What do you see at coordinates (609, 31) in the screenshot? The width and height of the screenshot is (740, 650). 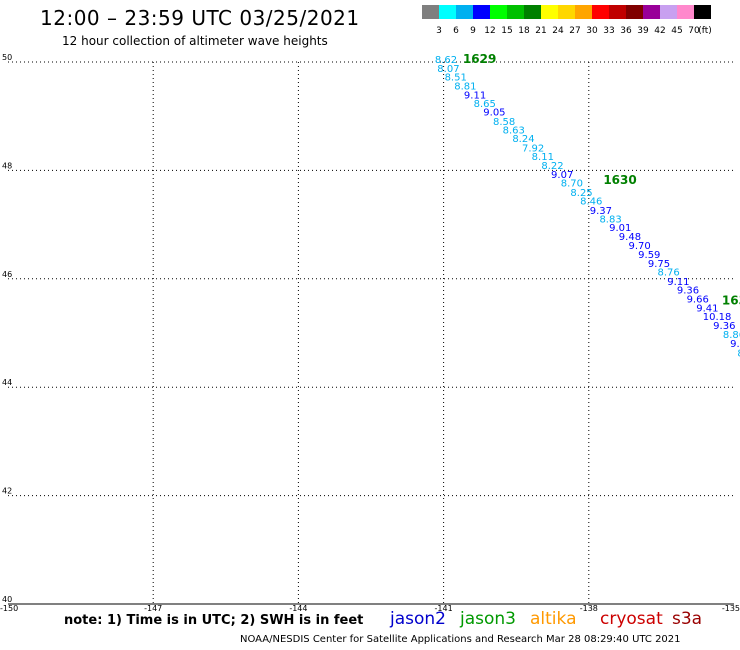 I see `scale-label: 33` at bounding box center [609, 31].